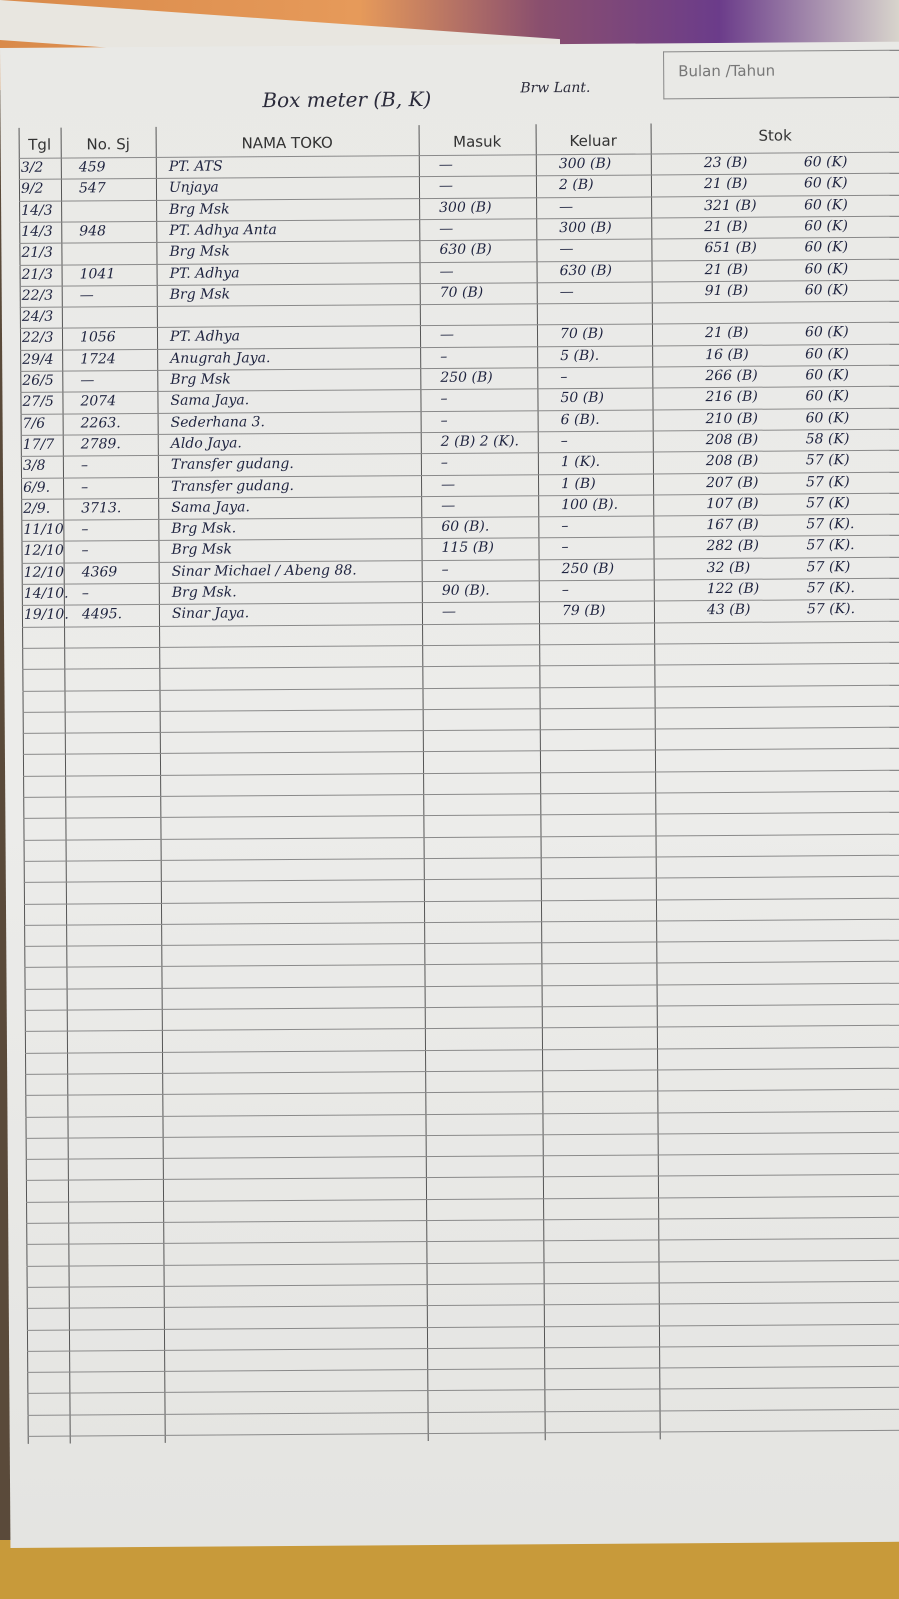 This screenshot has height=1599, width=899. I want to click on cell-keluar: 50 (B), so click(582, 398).